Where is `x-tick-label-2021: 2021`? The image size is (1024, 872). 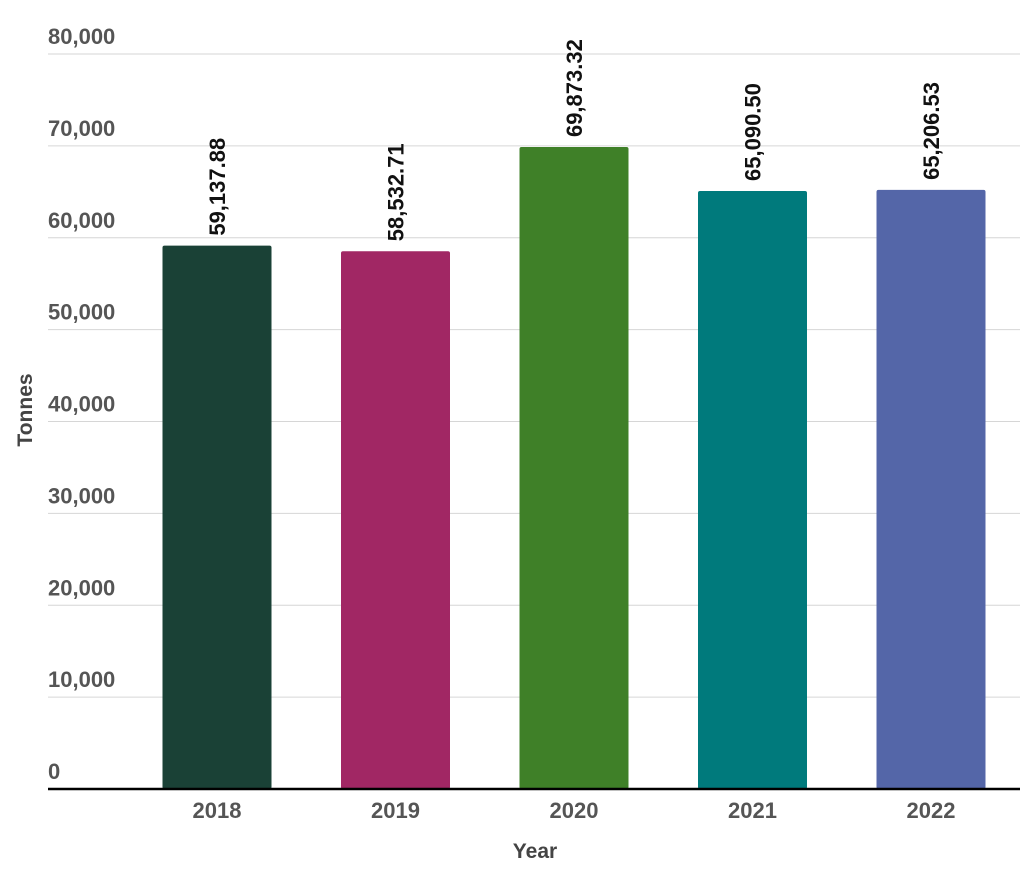 x-tick-label-2021: 2021 is located at coordinates (752, 810).